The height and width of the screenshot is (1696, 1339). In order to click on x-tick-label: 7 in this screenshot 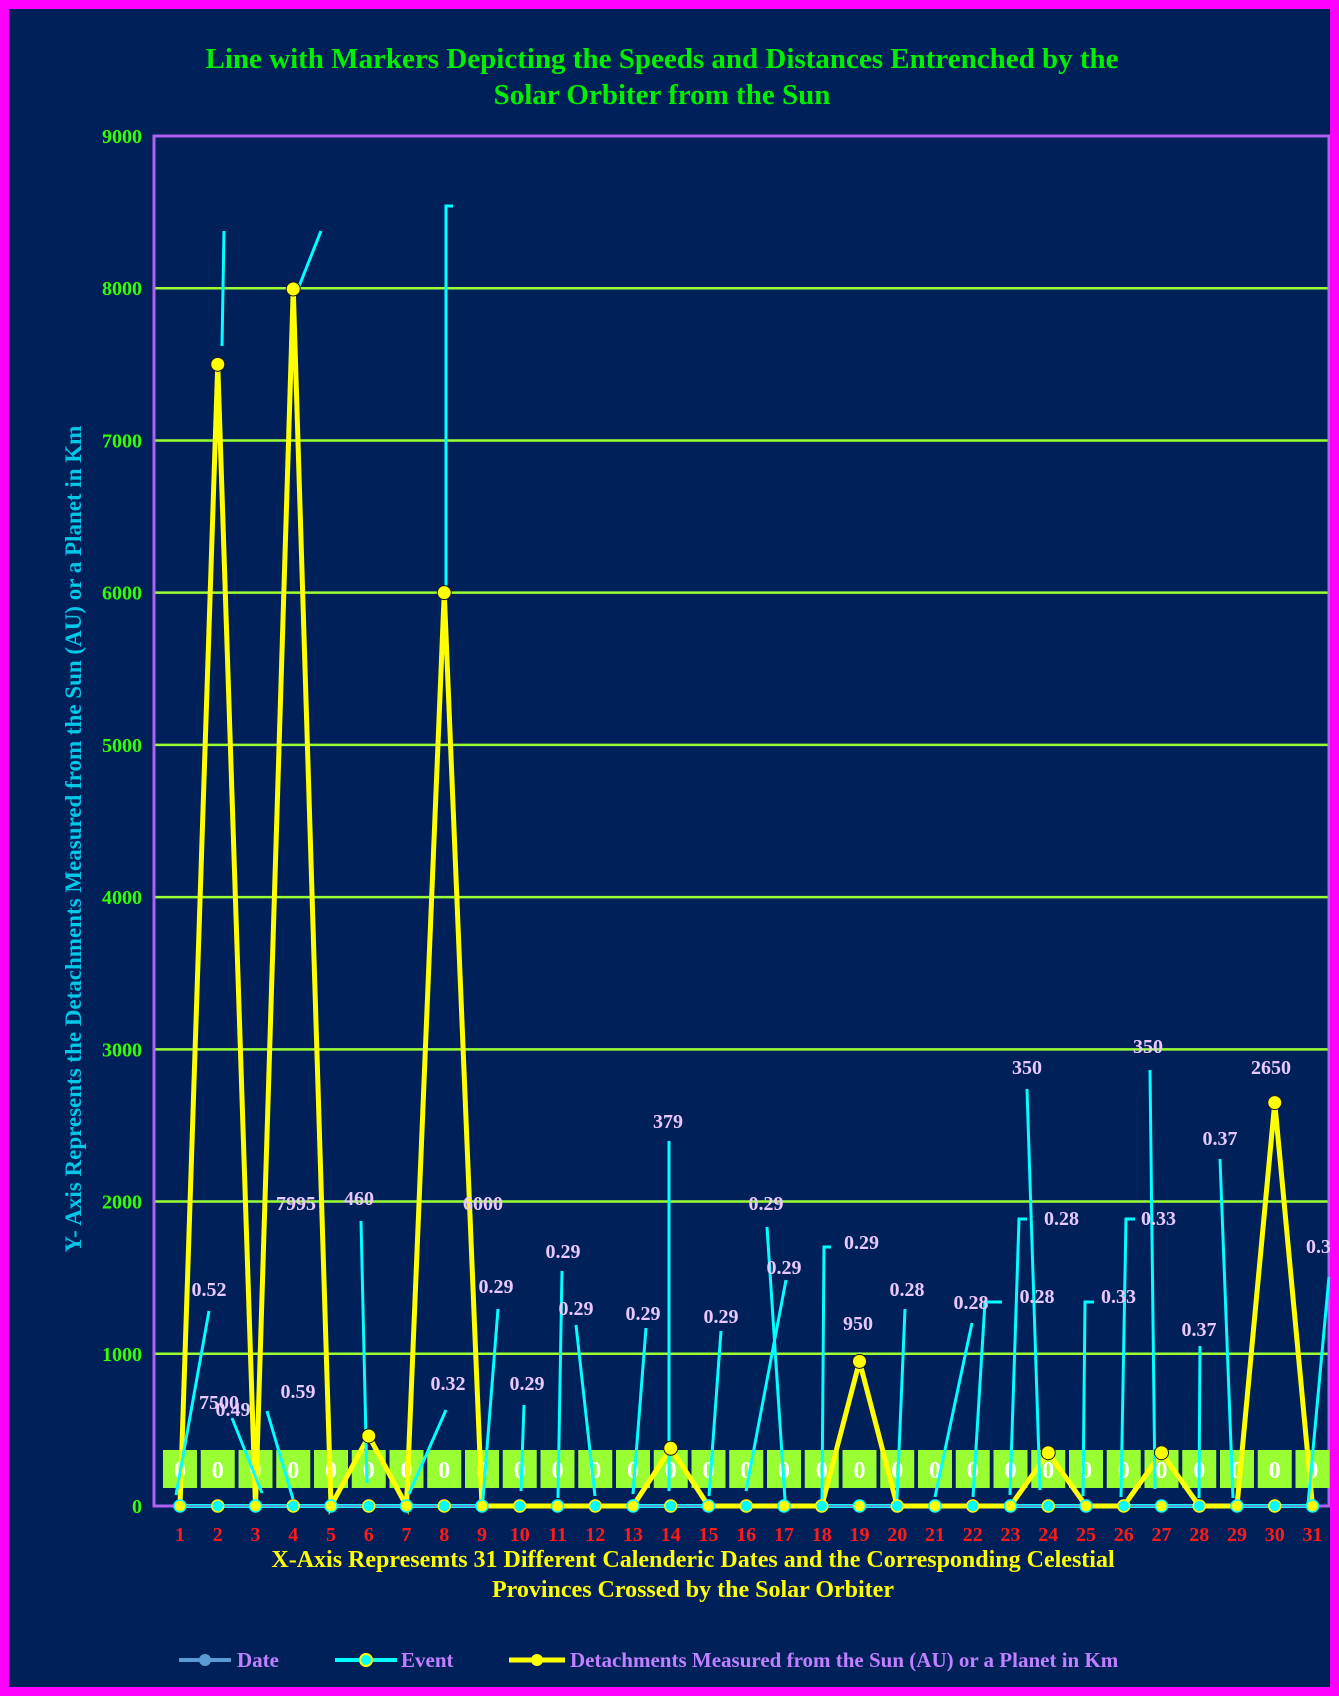, I will do `click(407, 1535)`.